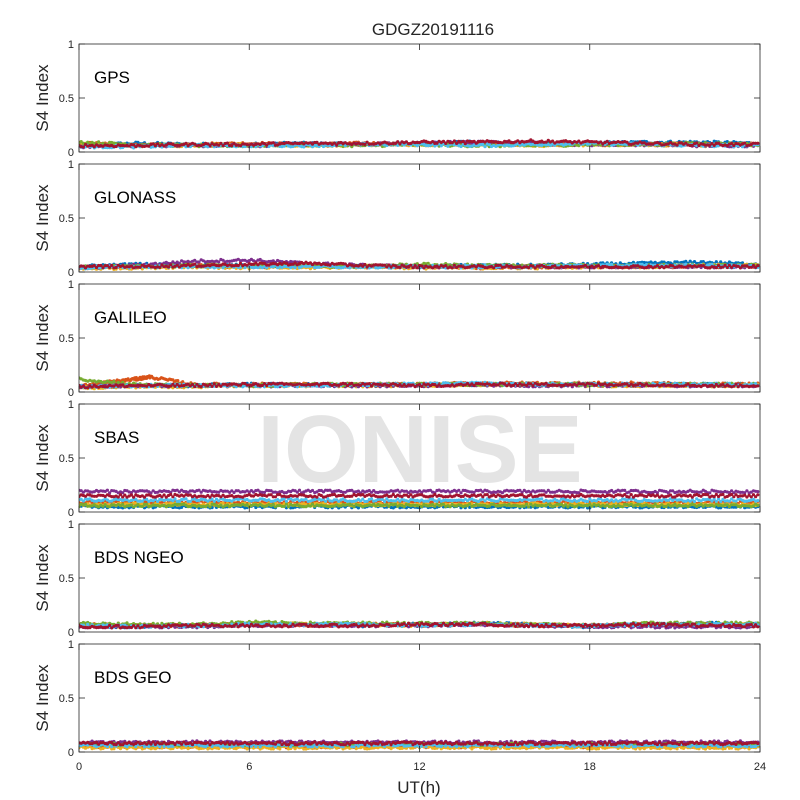 This screenshot has height=800, width=800. I want to click on panel-label: GPS, so click(112, 77).